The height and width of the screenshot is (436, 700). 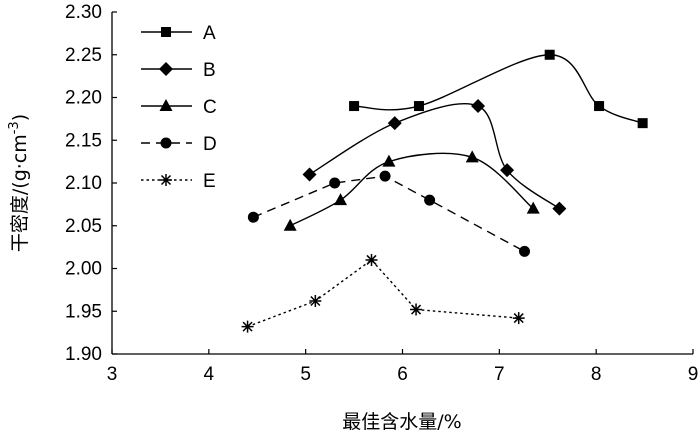 I want to click on series-e, so click(x=383, y=293).